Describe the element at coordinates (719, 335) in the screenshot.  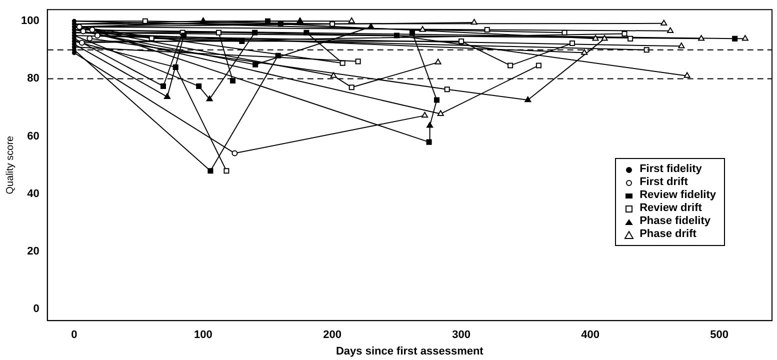
I see `x-tick-label: 500` at that location.